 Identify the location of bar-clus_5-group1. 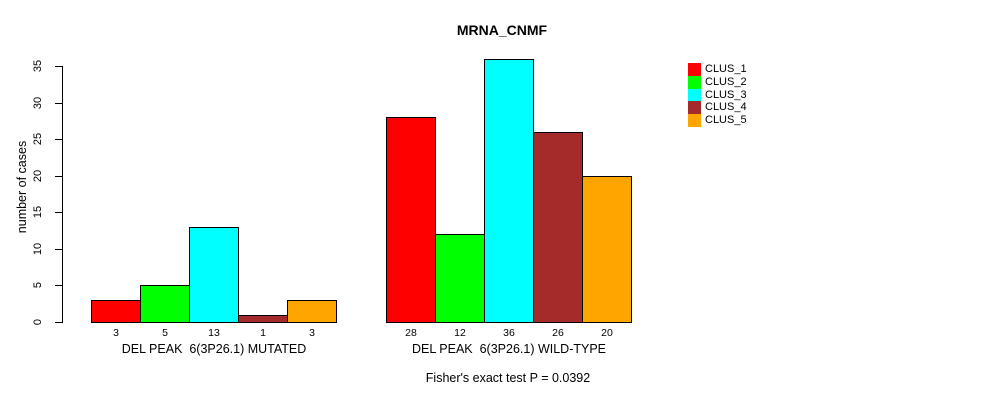
(312, 311).